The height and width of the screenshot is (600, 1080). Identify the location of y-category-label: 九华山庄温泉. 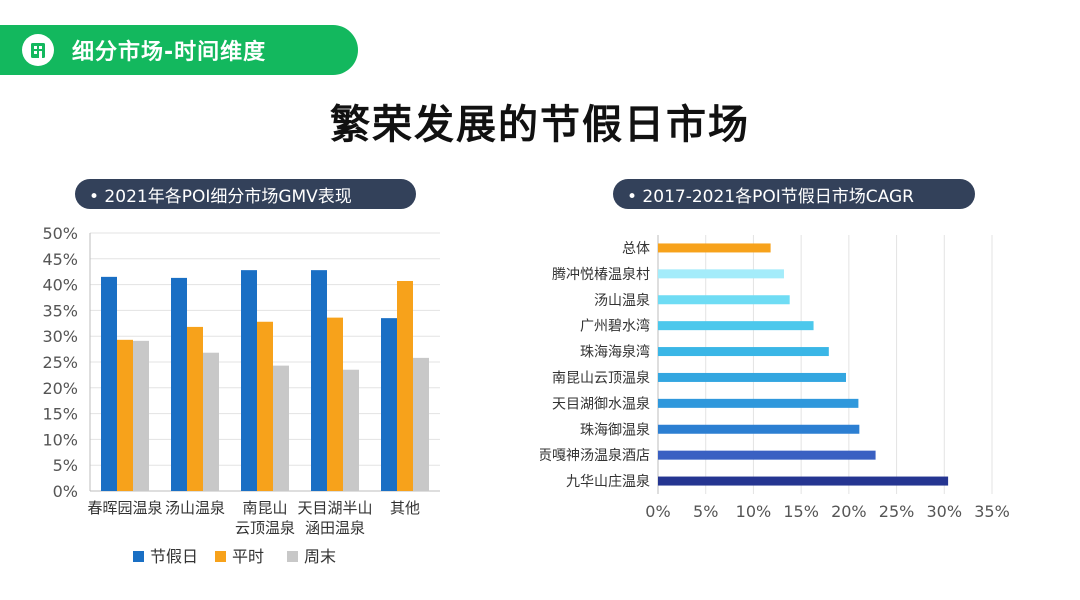
(608, 481).